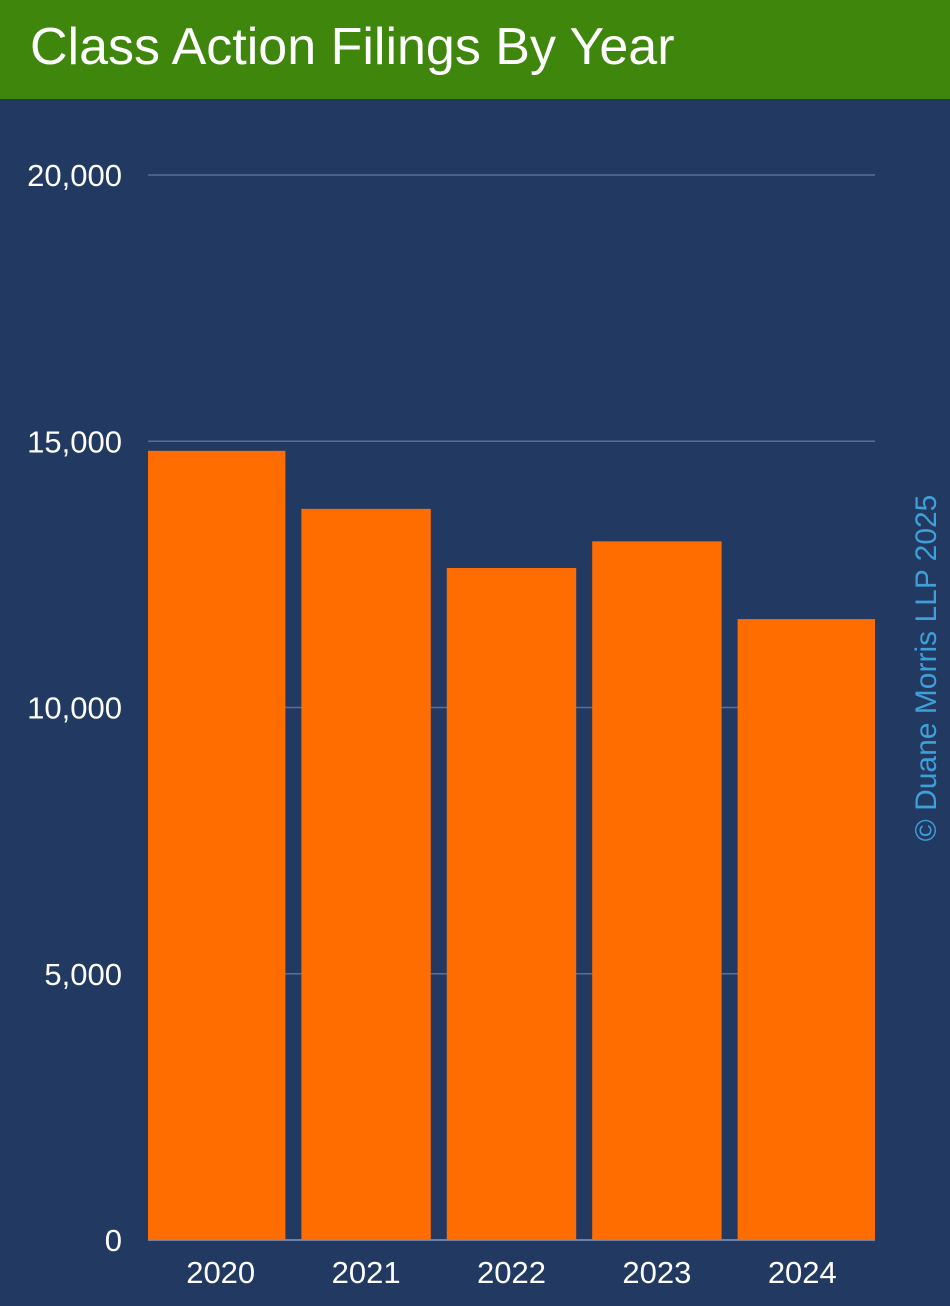  I want to click on x-axis-ticks: 2020 2021 2022 2023 2024, so click(511, 1272).